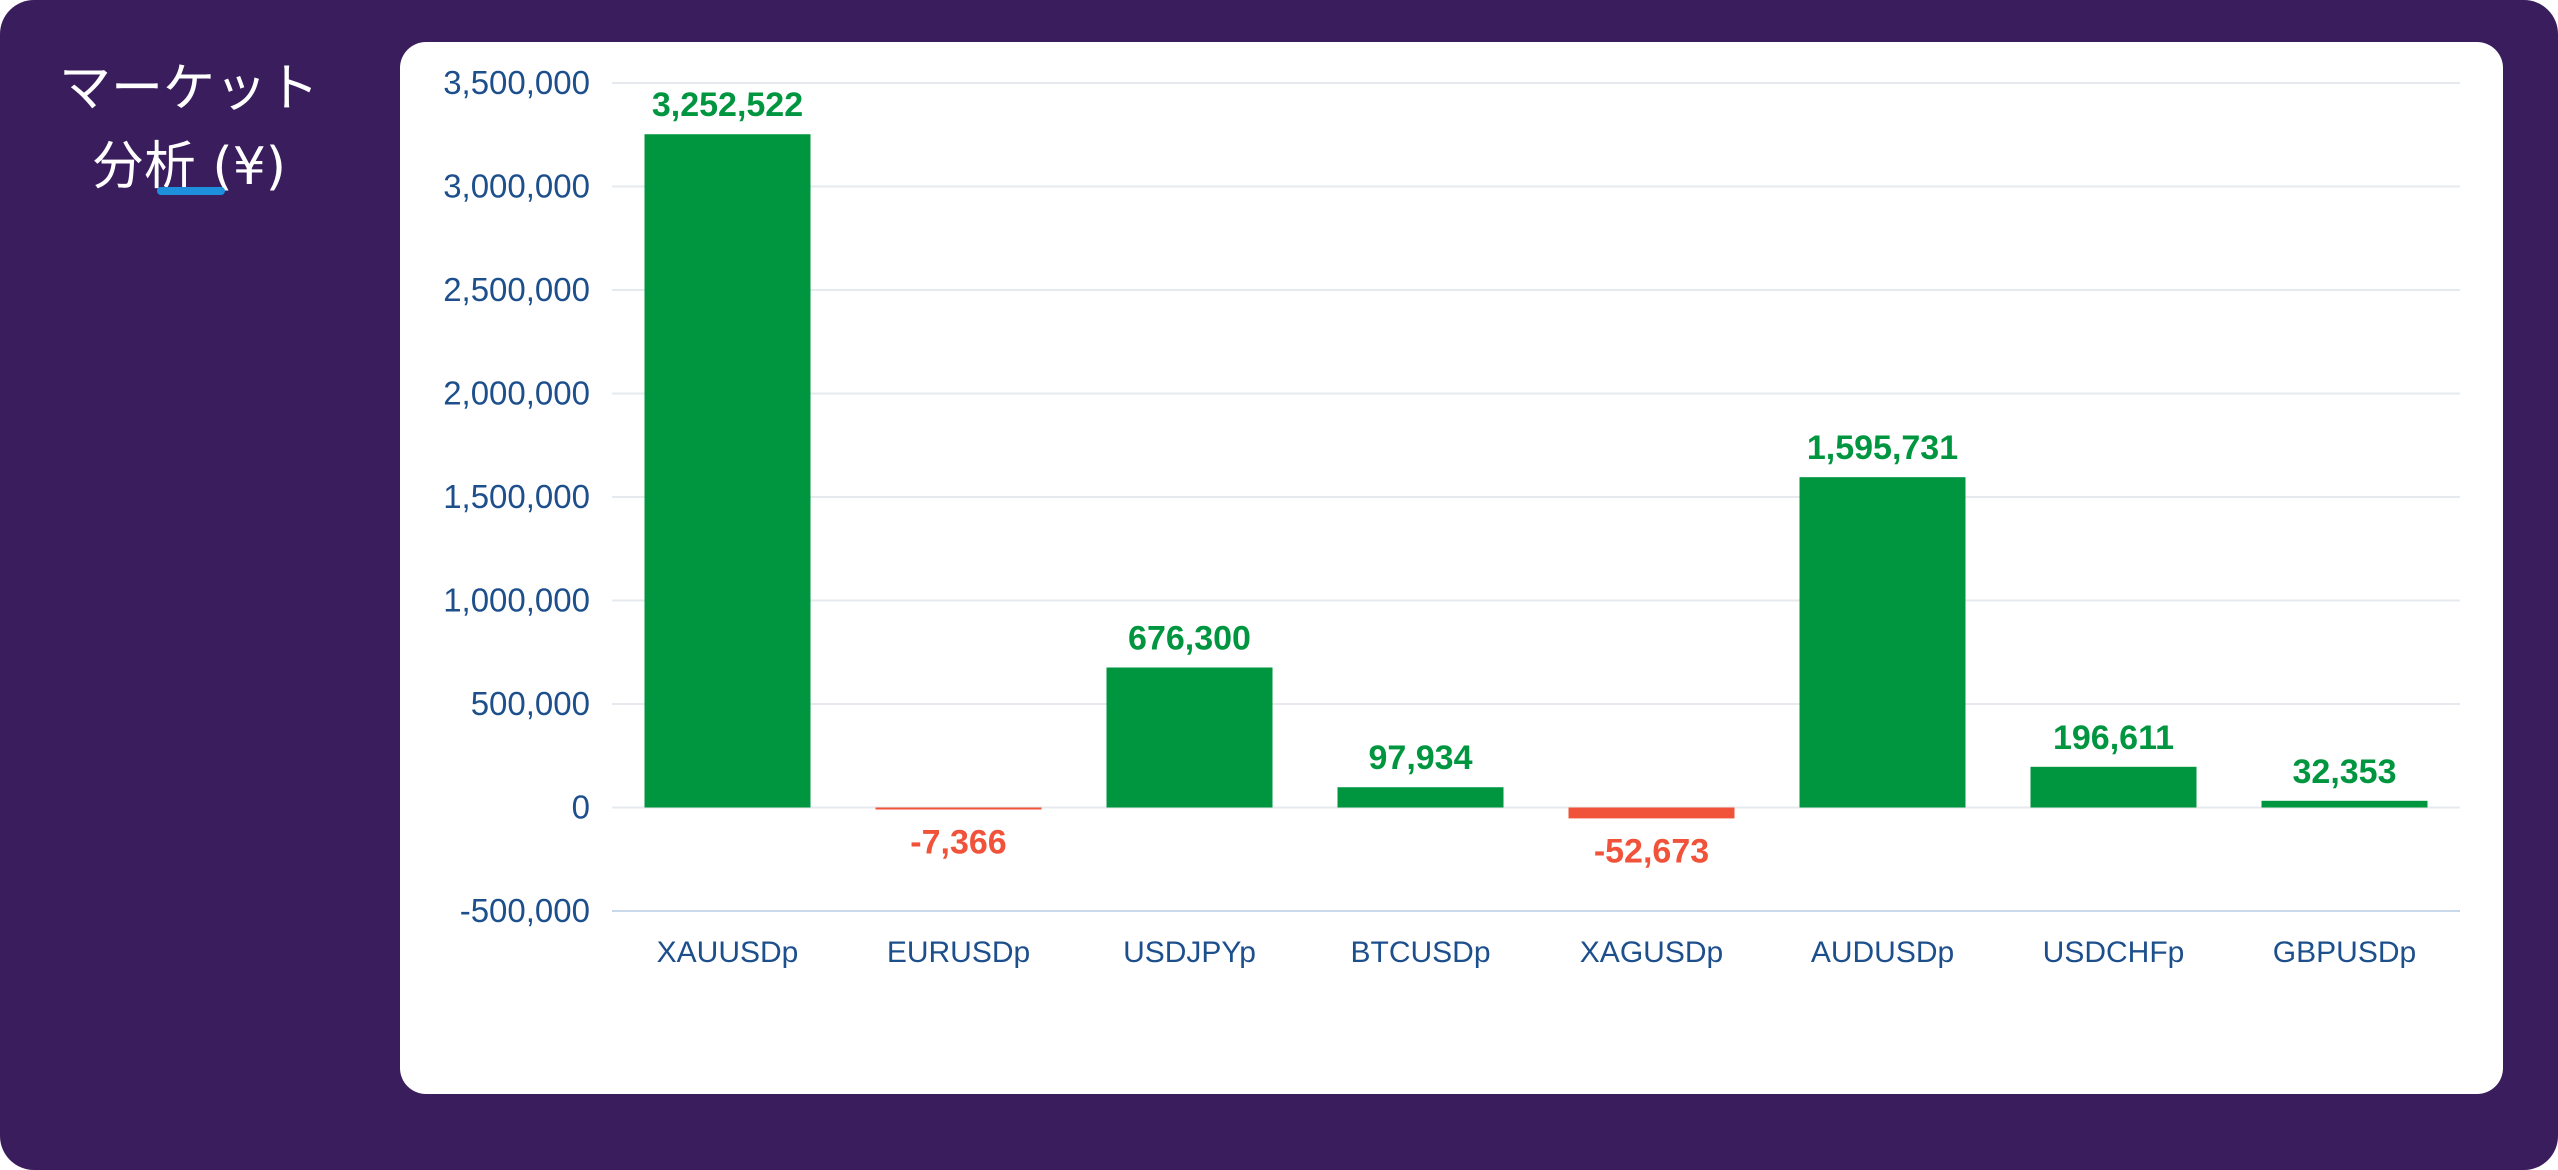 Image resolution: width=2558 pixels, height=1170 pixels. I want to click on x-category-label: BTCUSDp, so click(1420, 952).